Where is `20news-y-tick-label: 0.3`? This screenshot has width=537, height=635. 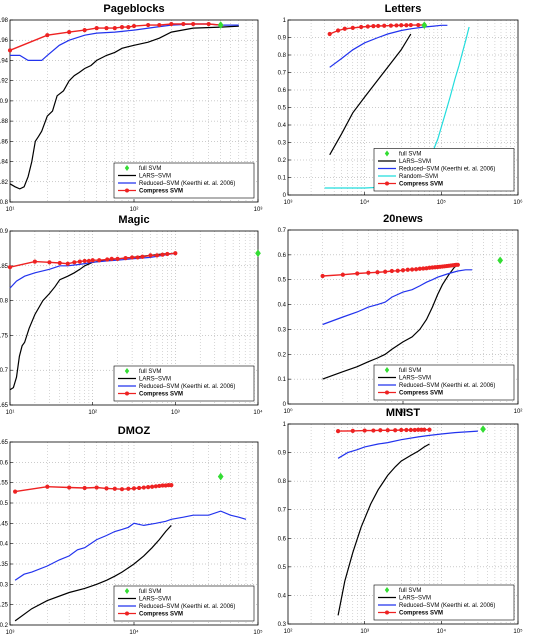 20news-y-tick-label: 0.3 is located at coordinates (282, 330).